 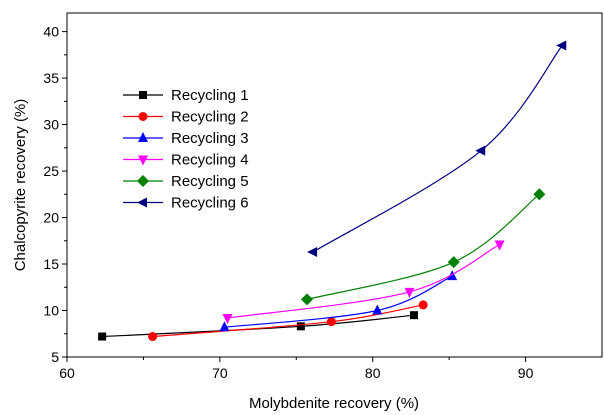 What do you see at coordinates (220, 373) in the screenshot?
I see `x-tick-label: 70` at bounding box center [220, 373].